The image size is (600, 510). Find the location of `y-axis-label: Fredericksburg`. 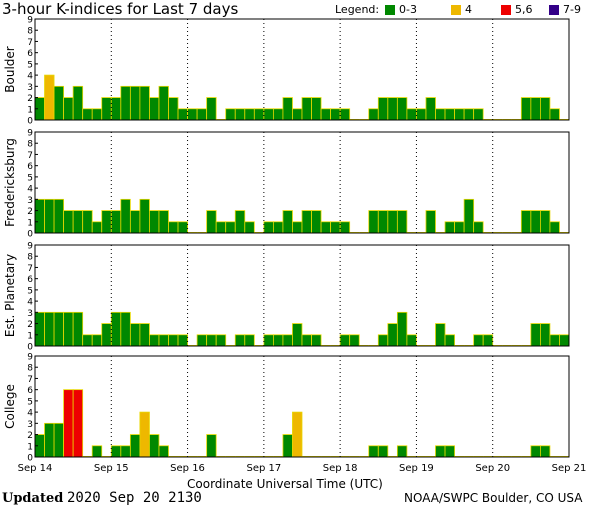

y-axis-label: Fredericksburg is located at coordinates (10, 182).